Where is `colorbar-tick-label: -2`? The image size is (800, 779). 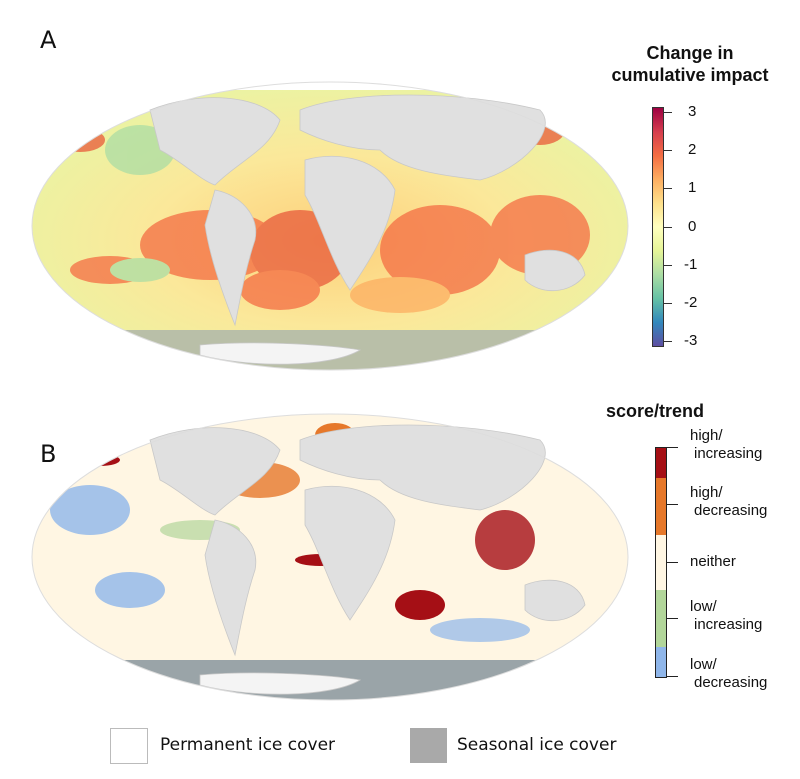
colorbar-tick-label: -2 is located at coordinates (691, 302).